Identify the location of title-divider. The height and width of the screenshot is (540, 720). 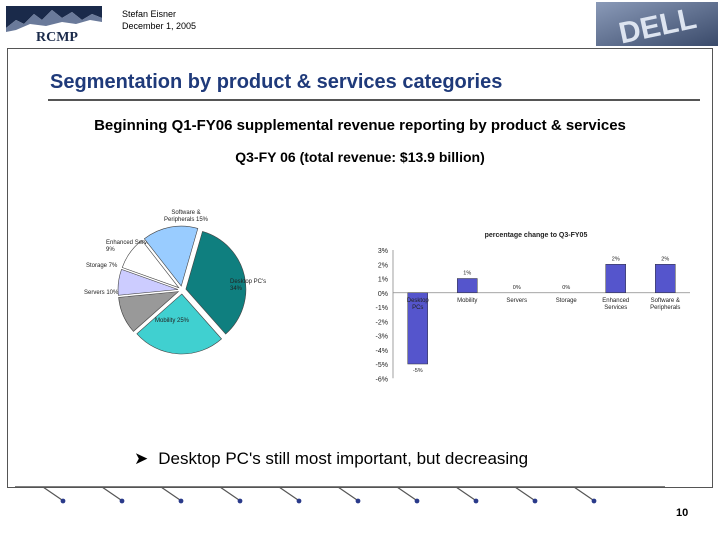
(374, 100).